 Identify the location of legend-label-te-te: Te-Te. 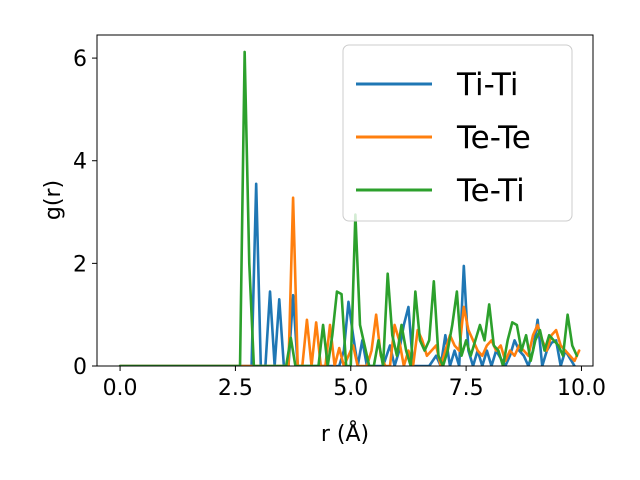
(493, 138).